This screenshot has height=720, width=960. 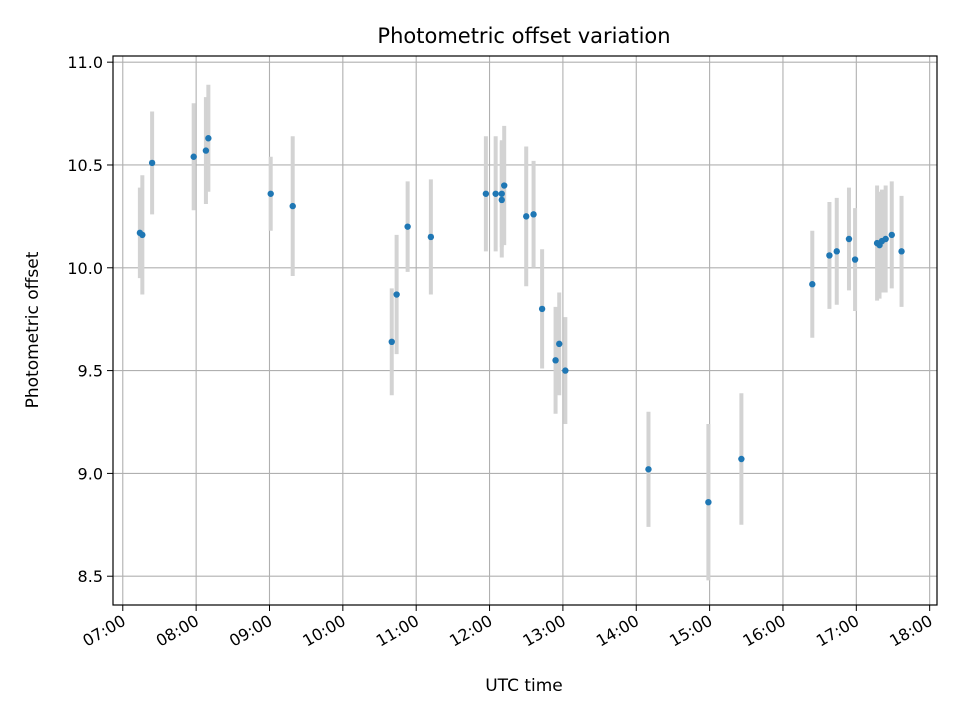 I want to click on y-tick-label: 10.0, so click(x=85, y=268).